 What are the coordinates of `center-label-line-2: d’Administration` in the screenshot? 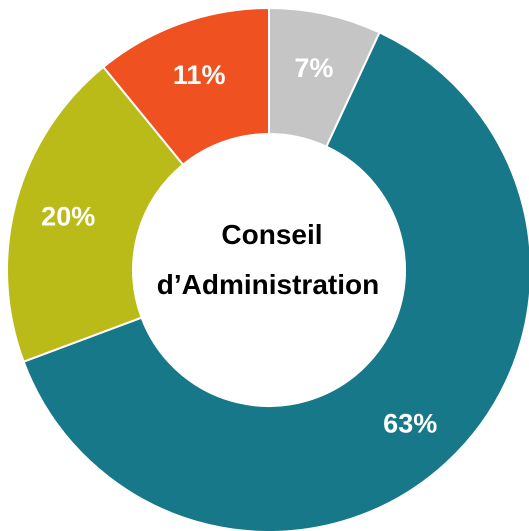 It's located at (268, 284).